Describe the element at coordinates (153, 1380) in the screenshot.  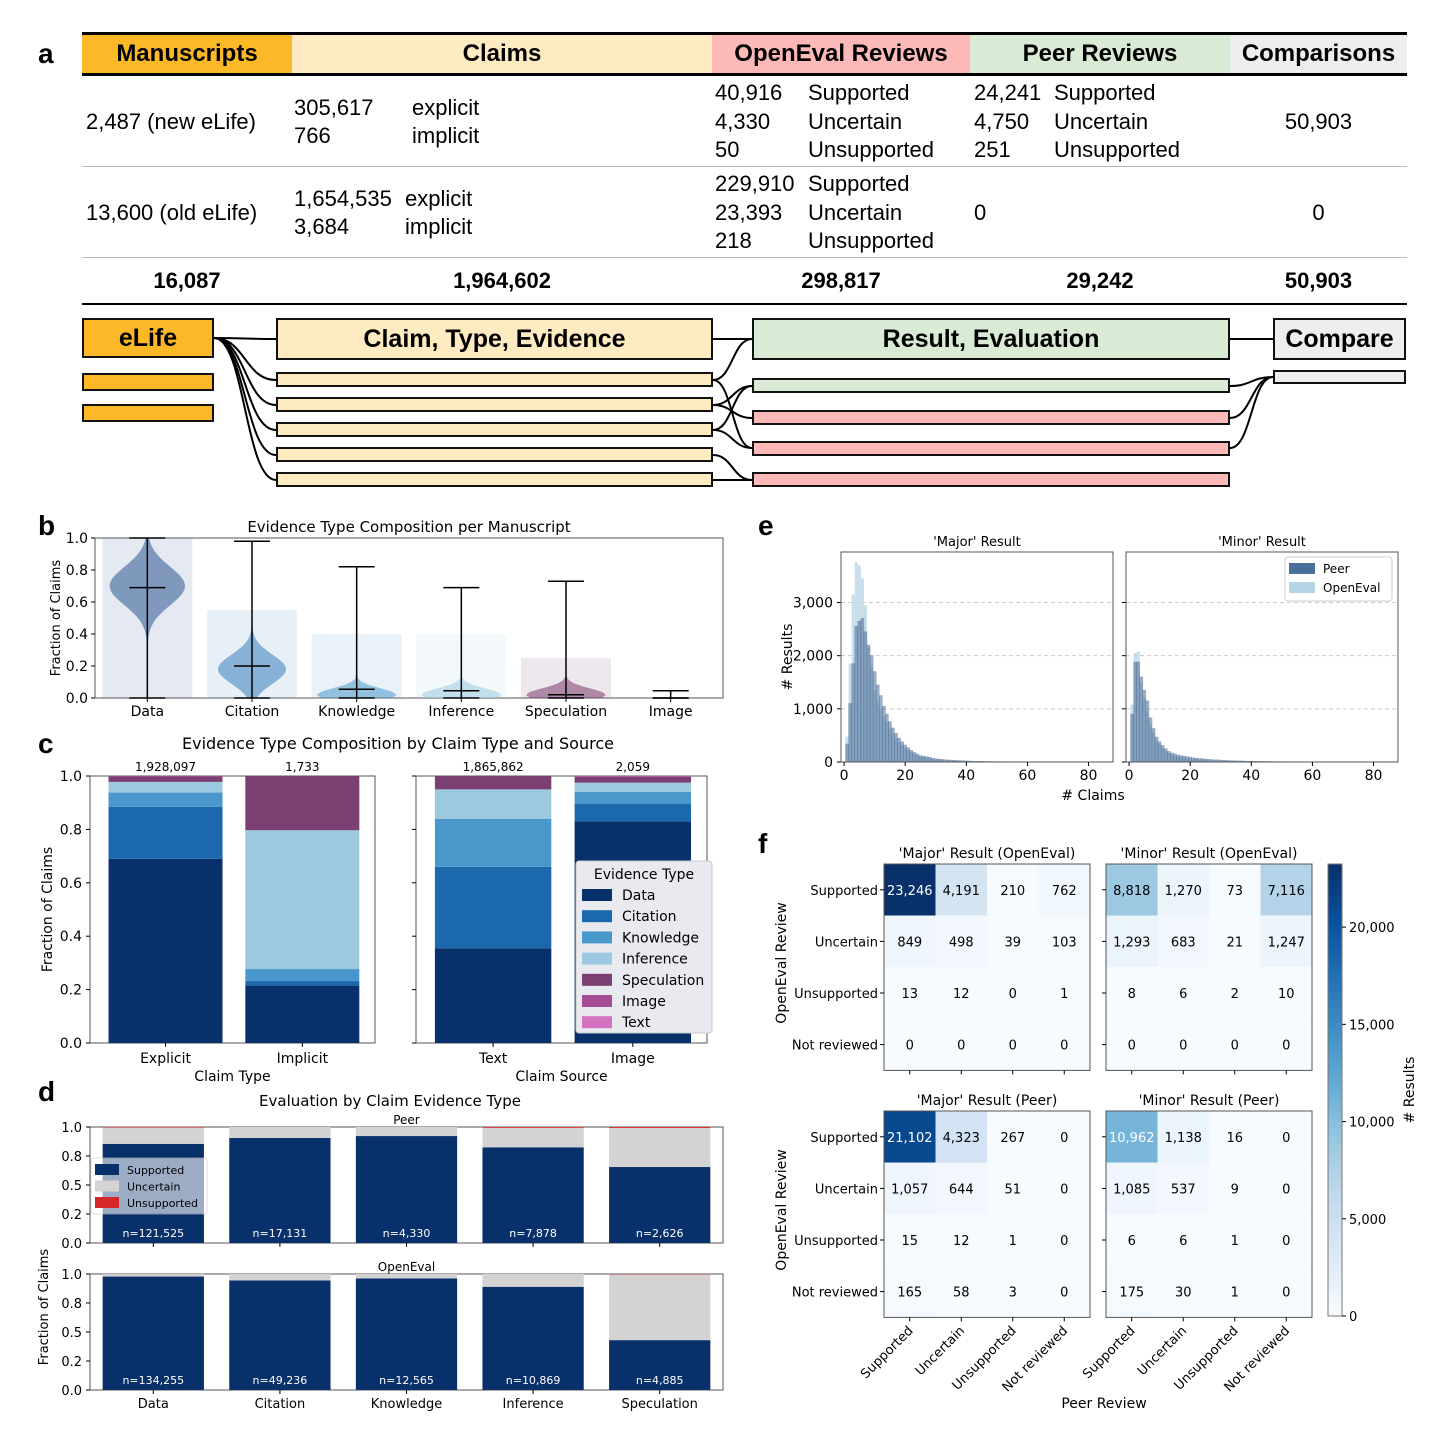
I see `bar-n-label: n=134,255` at that location.